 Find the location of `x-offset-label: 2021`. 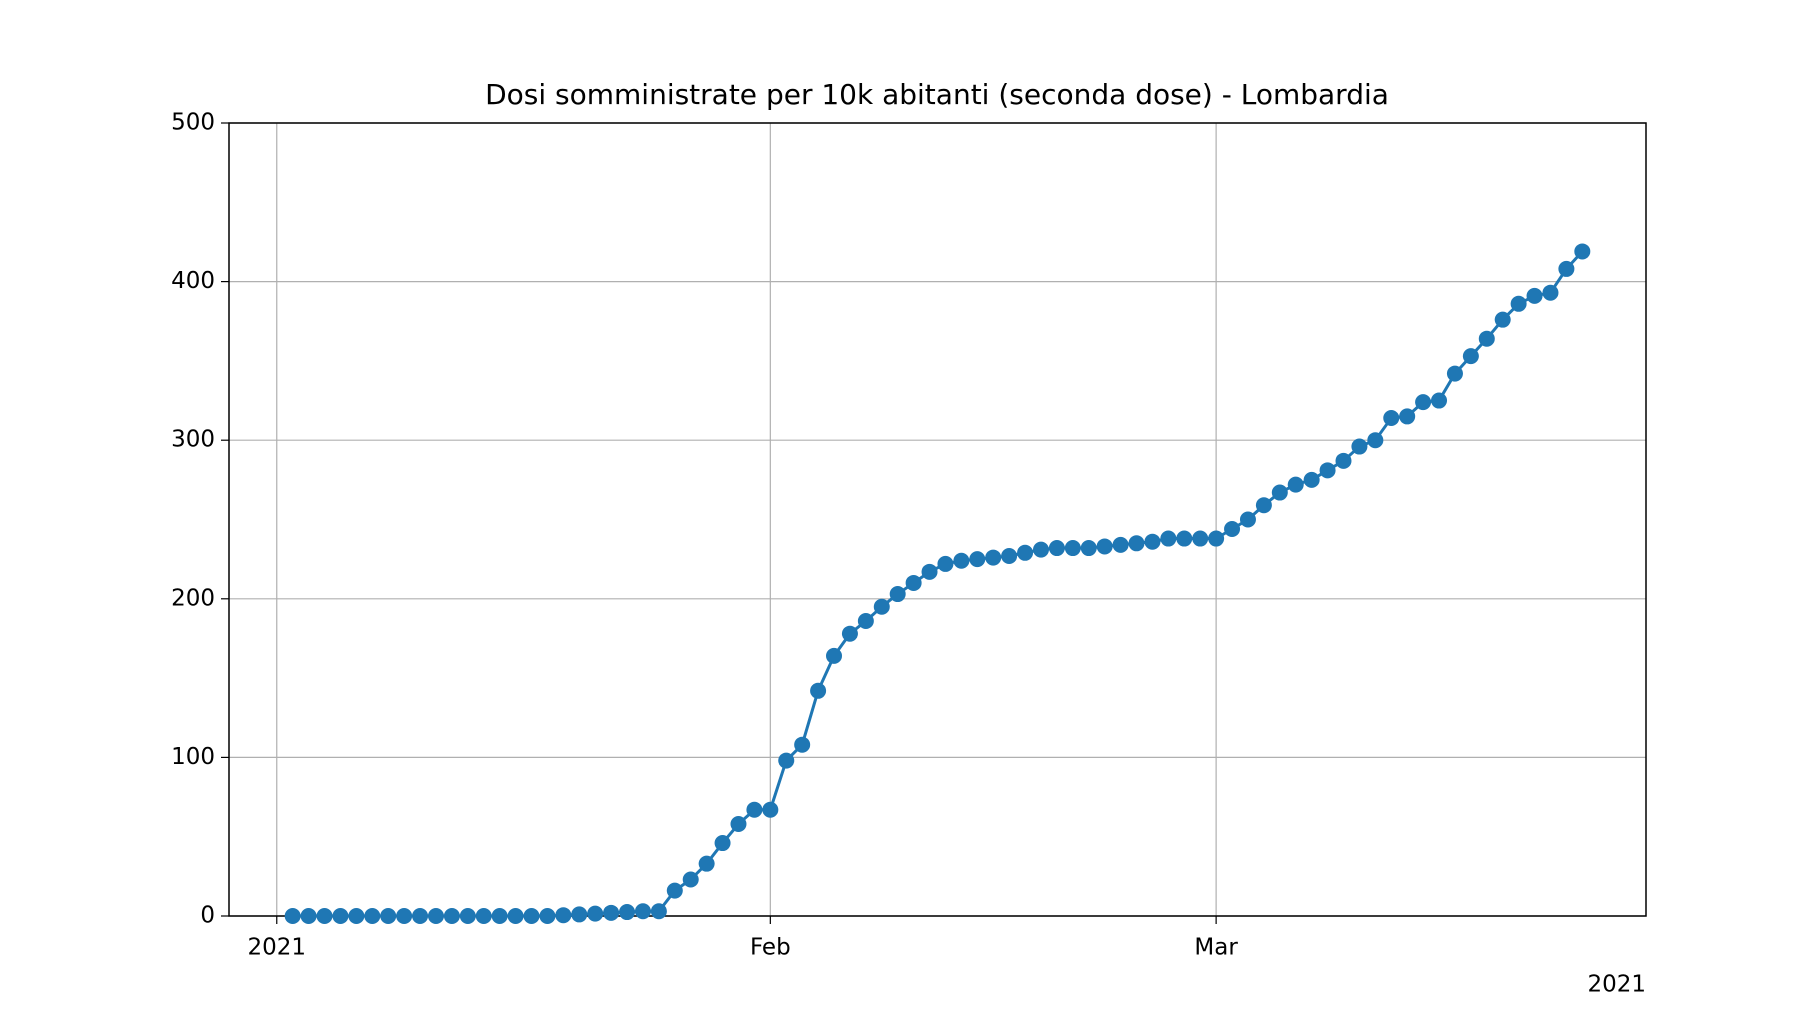

x-offset-label: 2021 is located at coordinates (1616, 985).